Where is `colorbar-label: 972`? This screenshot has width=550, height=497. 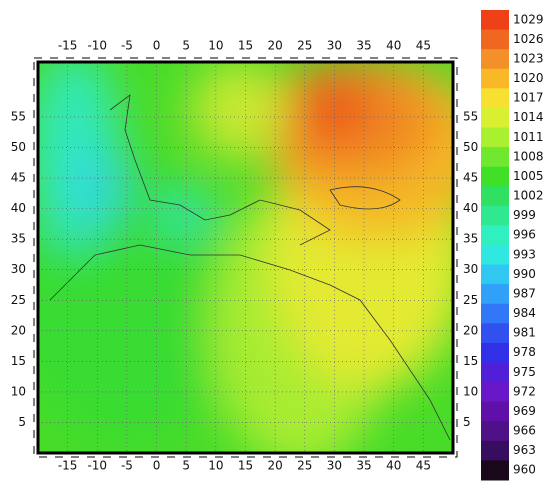 colorbar-label: 972 is located at coordinates (524, 391).